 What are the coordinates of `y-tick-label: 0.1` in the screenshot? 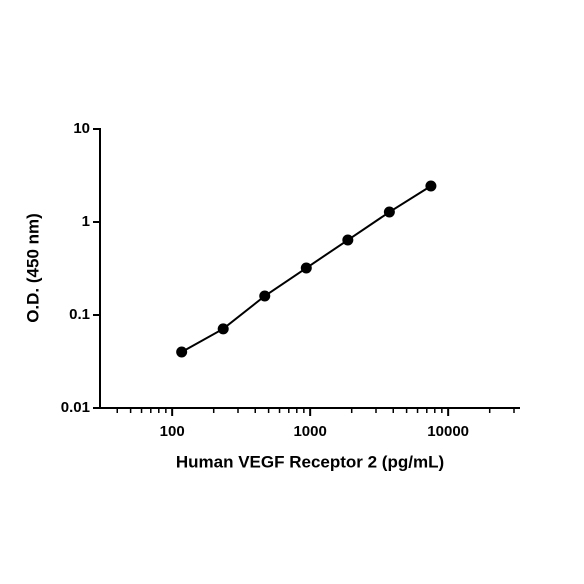 It's located at (79, 314).